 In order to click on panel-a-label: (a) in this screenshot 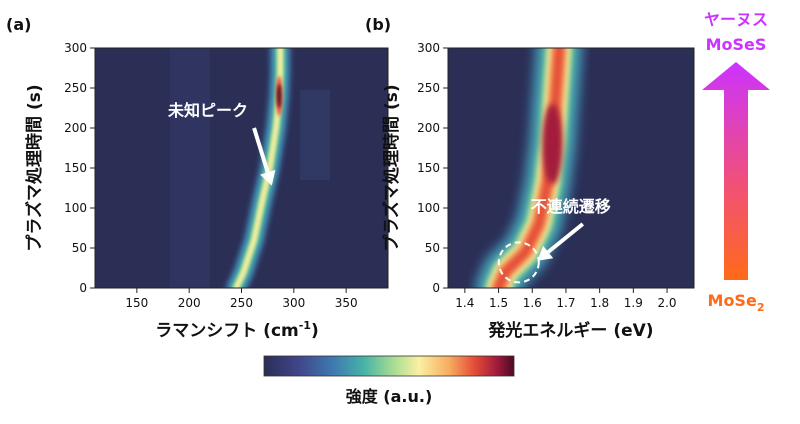, I will do `click(18, 24)`.